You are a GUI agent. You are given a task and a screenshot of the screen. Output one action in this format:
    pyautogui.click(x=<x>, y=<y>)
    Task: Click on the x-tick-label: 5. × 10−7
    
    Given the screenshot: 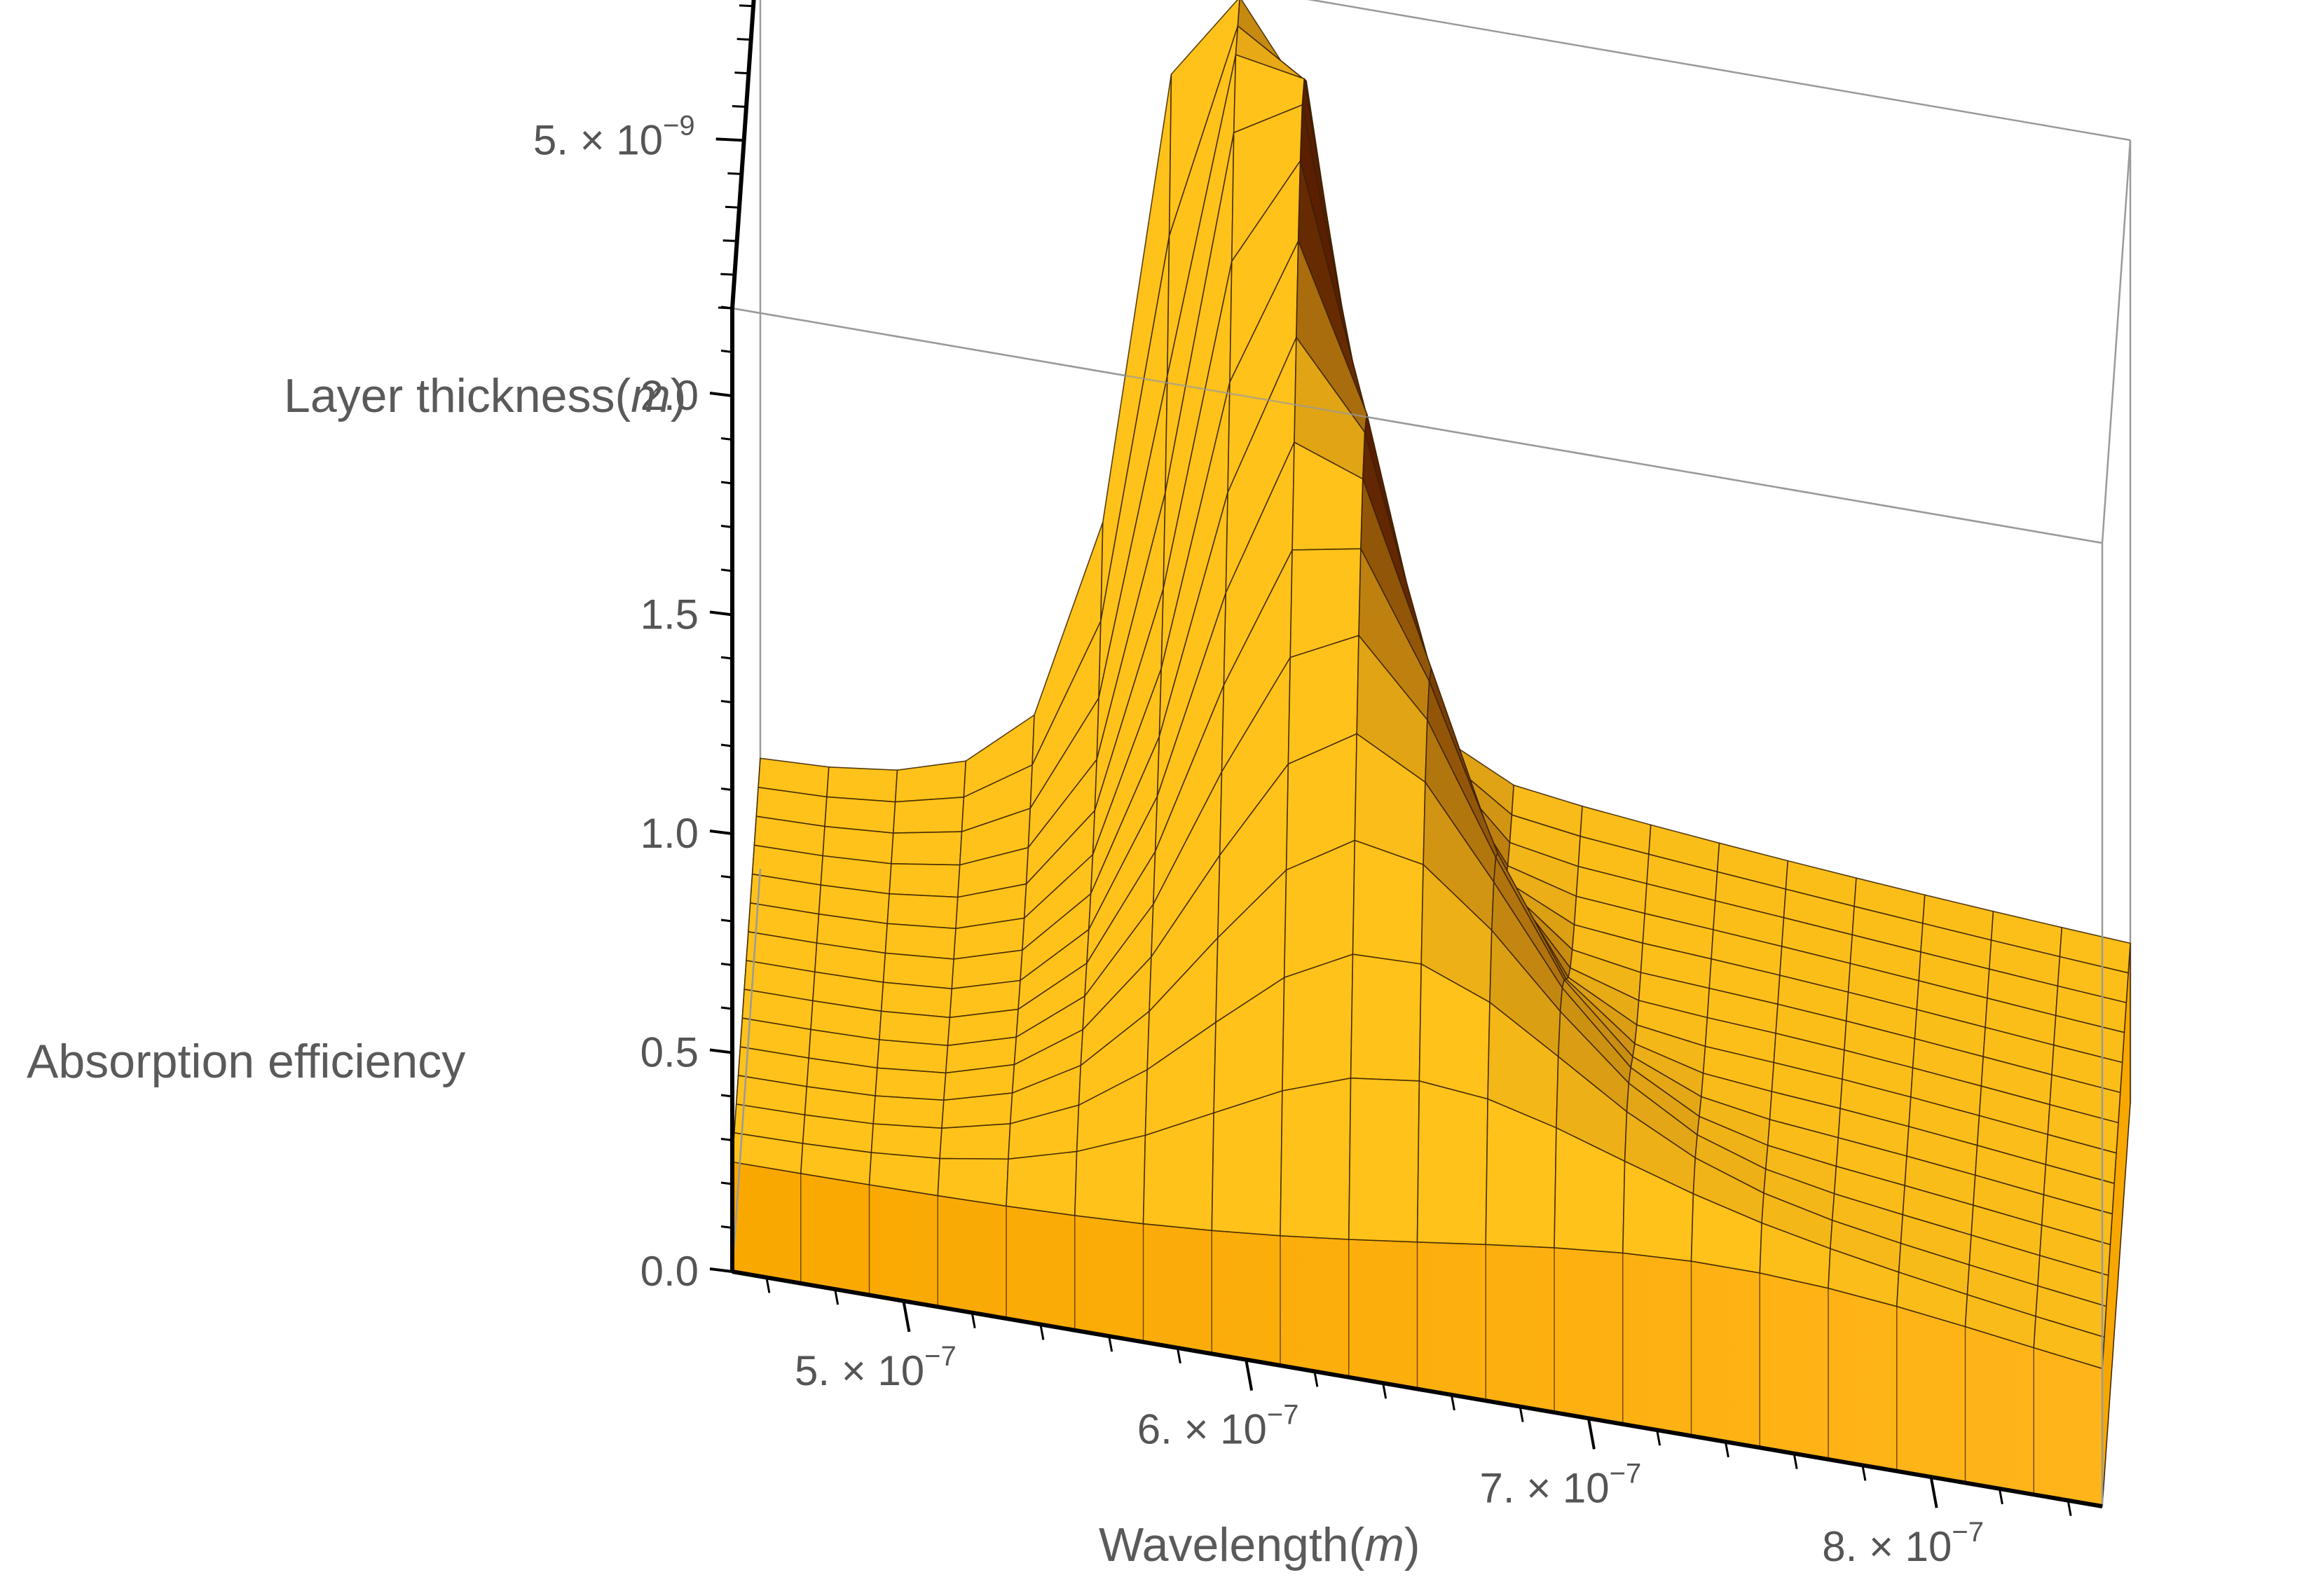 What is the action you would take?
    pyautogui.click(x=876, y=1367)
    